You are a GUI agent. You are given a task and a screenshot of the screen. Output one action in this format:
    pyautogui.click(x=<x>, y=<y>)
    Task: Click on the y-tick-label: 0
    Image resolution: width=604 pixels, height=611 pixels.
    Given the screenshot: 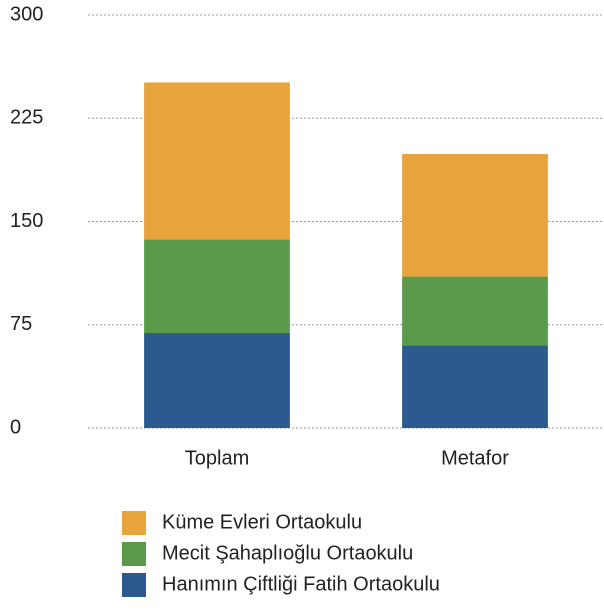 What is the action you would take?
    pyautogui.click(x=15, y=427)
    